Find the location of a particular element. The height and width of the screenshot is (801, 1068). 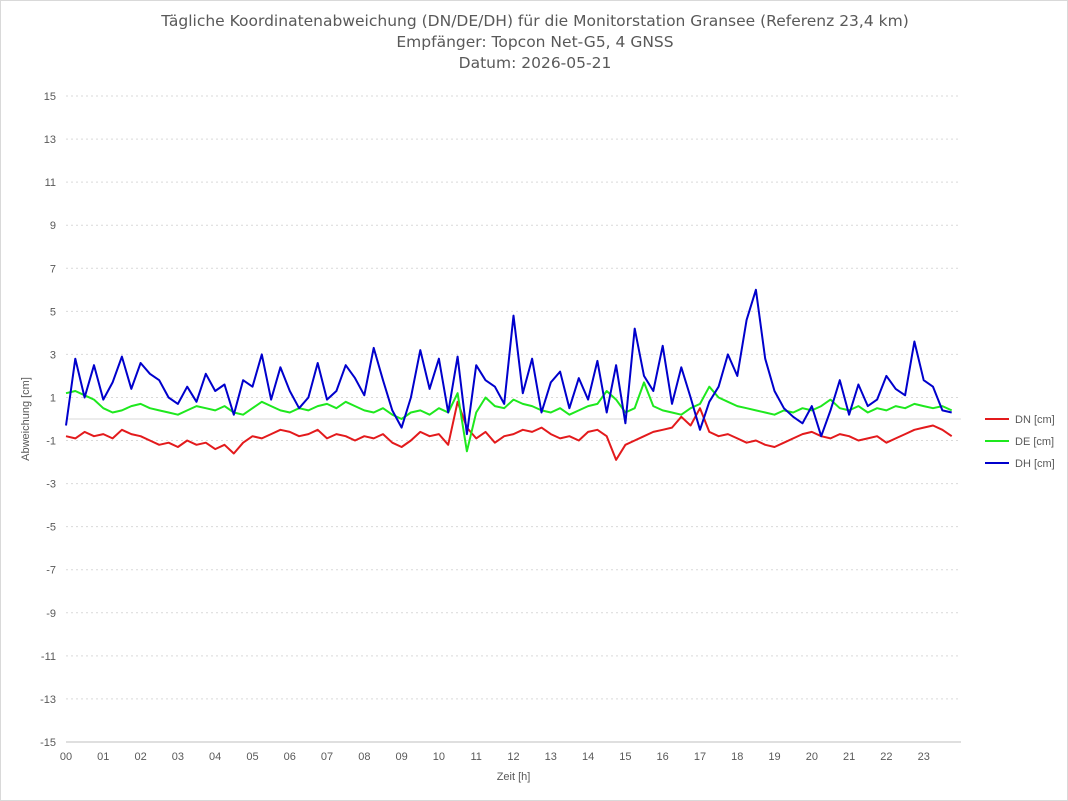

series-line-de is located at coordinates (509, 417).